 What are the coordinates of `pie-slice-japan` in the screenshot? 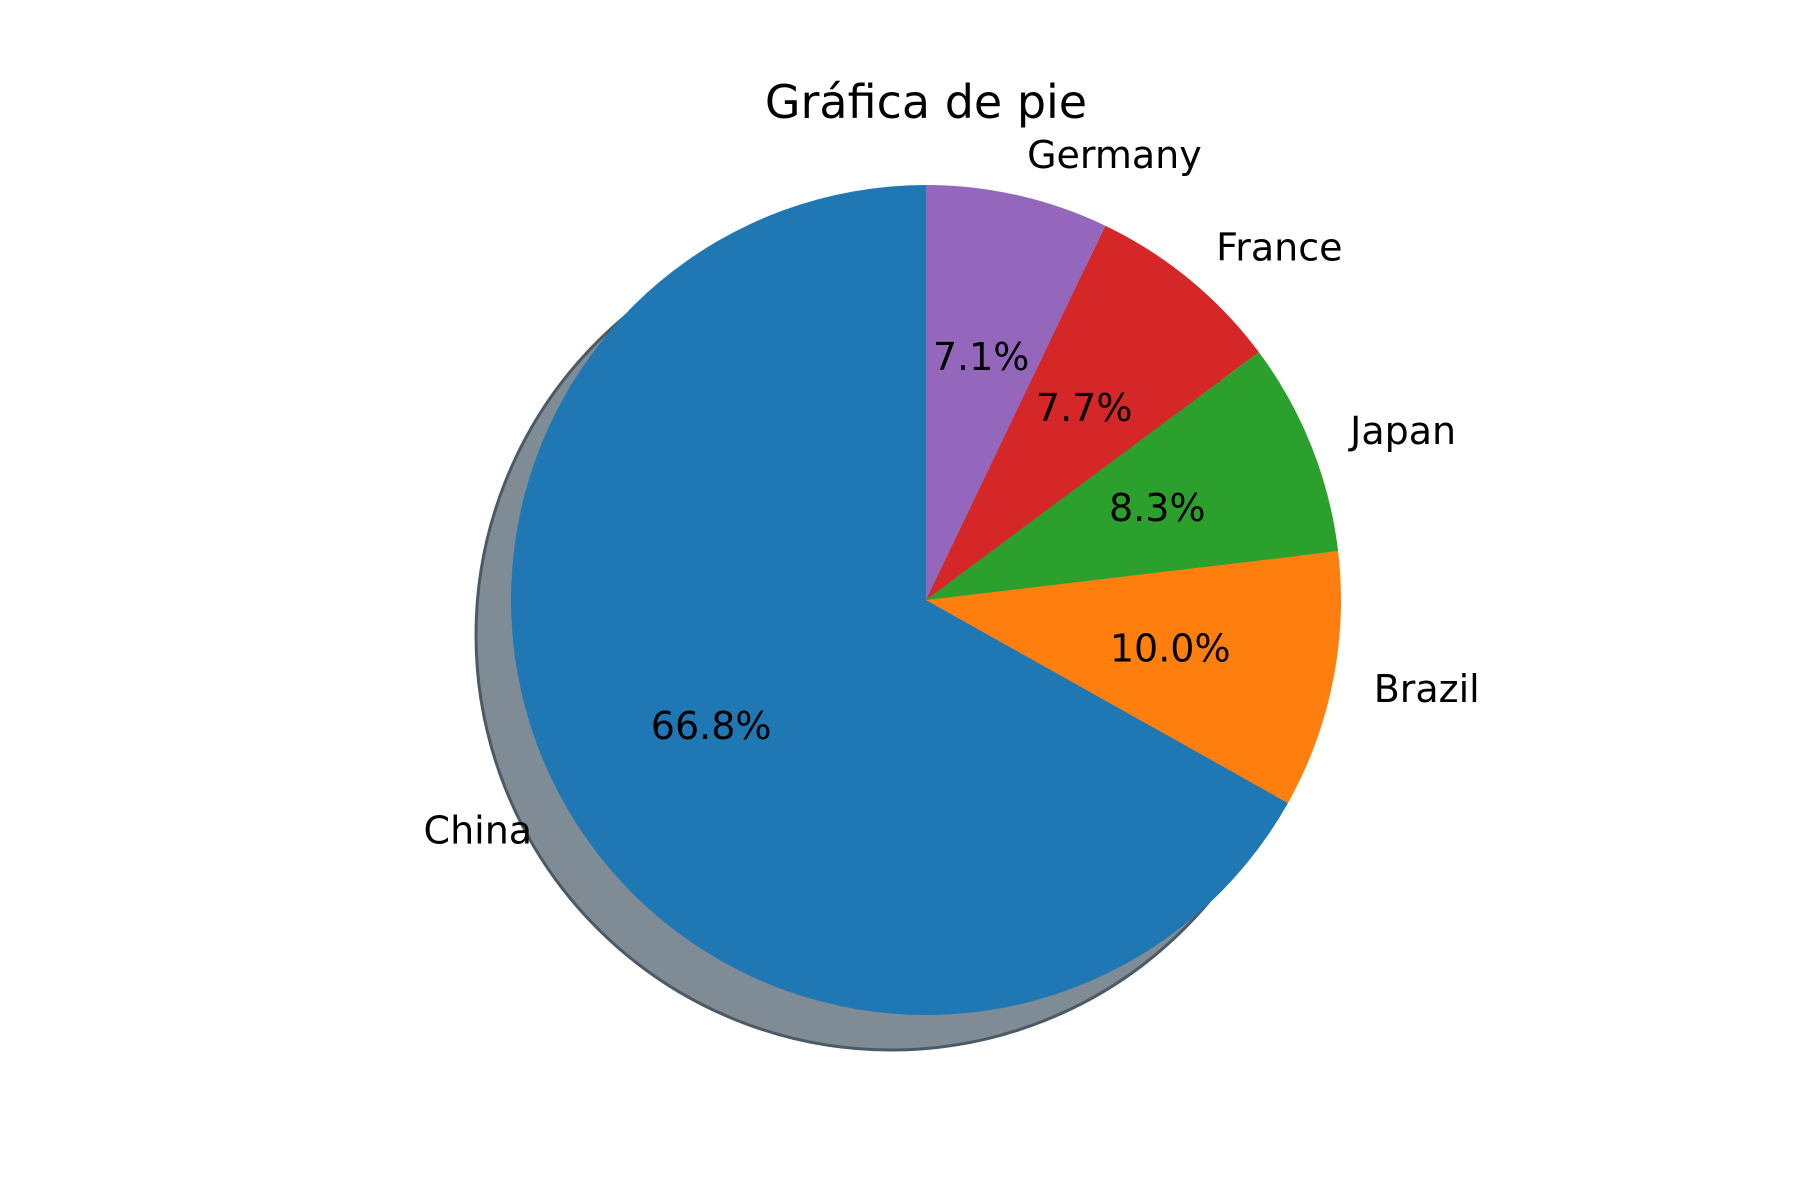 It's located at (1132, 476).